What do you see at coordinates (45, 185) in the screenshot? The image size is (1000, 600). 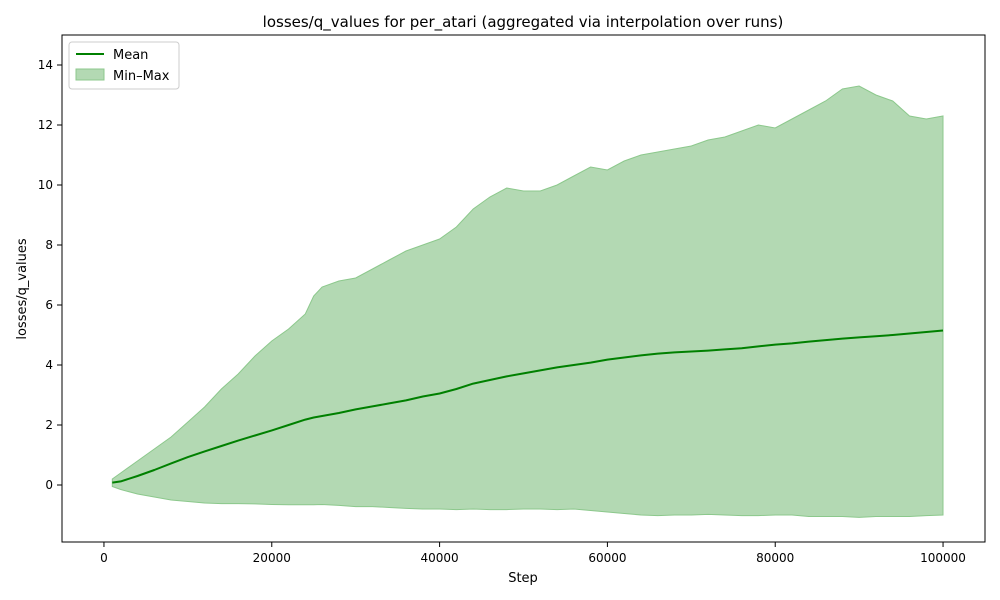 I see `y-tick-label: 10` at bounding box center [45, 185].